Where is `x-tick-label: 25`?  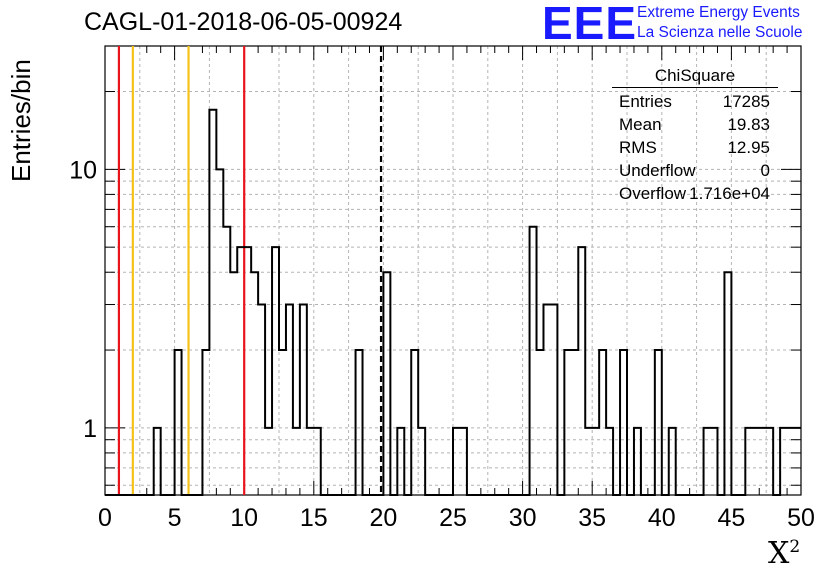
x-tick-label: 25 is located at coordinates (453, 518).